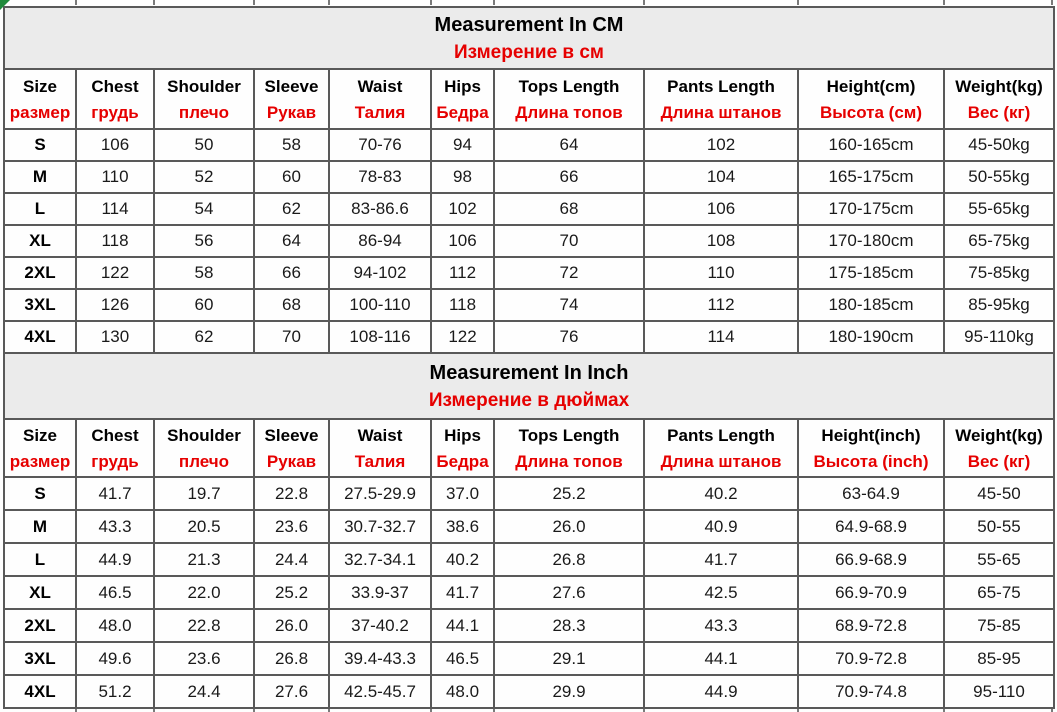  Describe the element at coordinates (115, 448) in the screenshot. I see `column-header-cell: Chest грудь` at that location.